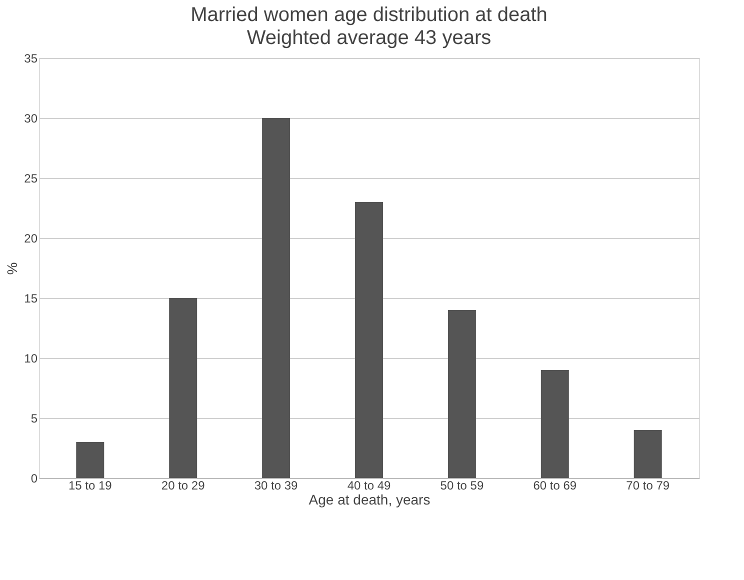  What do you see at coordinates (31, 299) in the screenshot?
I see `y-tick-label: 15` at bounding box center [31, 299].